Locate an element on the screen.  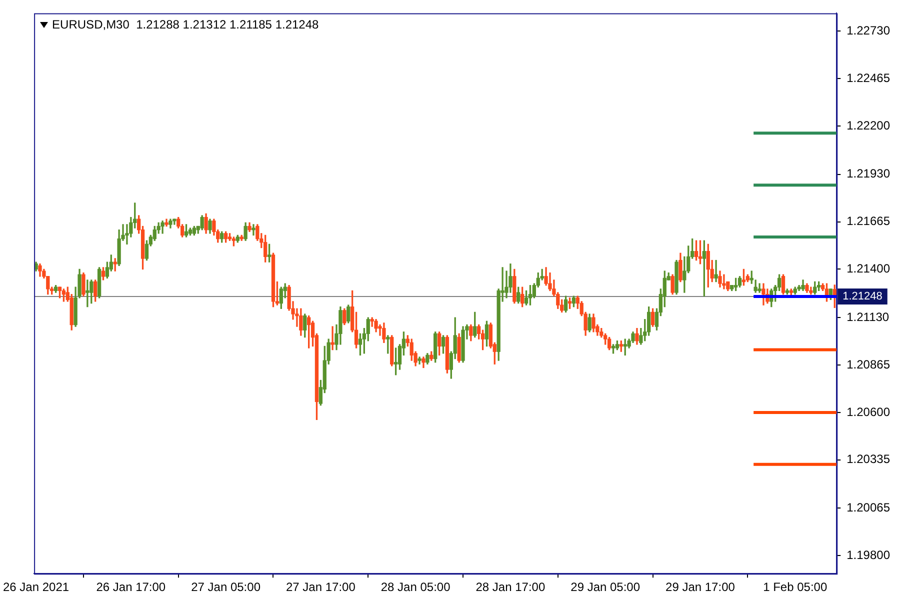
y-tick-label: 1.20335 is located at coordinates (868, 459).